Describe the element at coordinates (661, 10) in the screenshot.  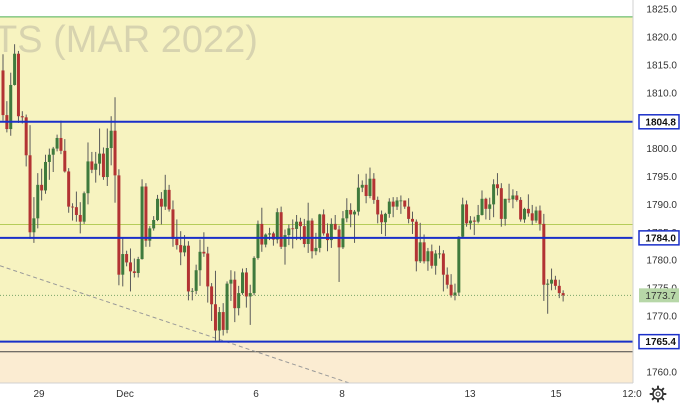
I see `price-tick-label: 1825.0` at that location.